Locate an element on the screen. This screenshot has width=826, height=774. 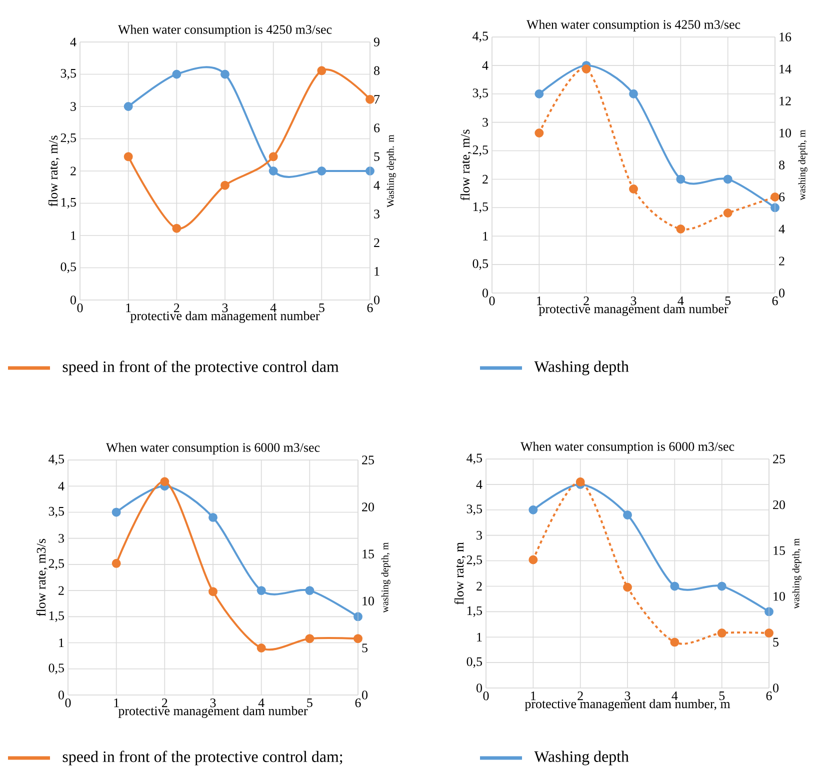
y2-tick-label: 7 is located at coordinates (377, 99).